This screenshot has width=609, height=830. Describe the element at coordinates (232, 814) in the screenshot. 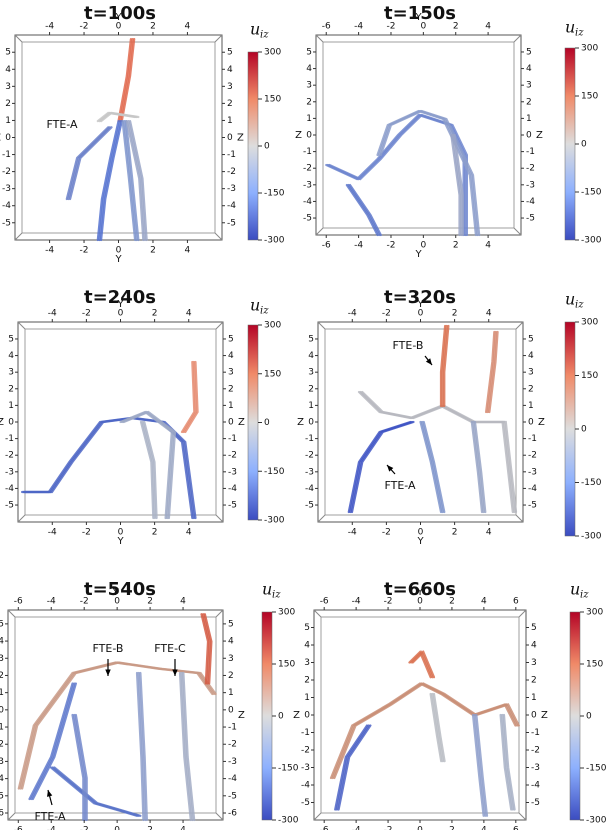

I see `y-tick-label: -6` at that location.